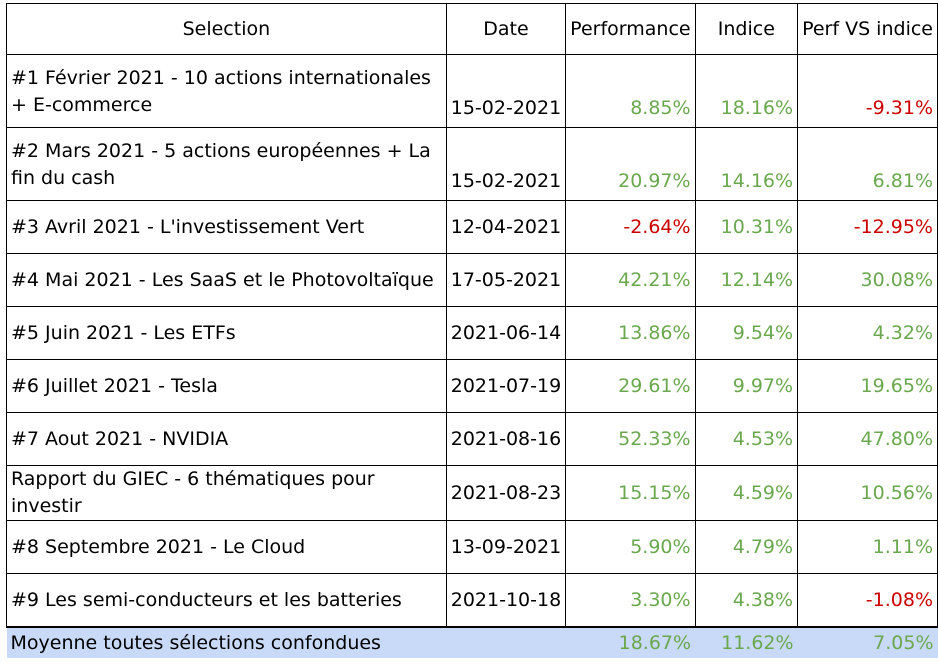  What do you see at coordinates (630, 280) in the screenshot?
I see `performance-cell: 42.21%` at bounding box center [630, 280].